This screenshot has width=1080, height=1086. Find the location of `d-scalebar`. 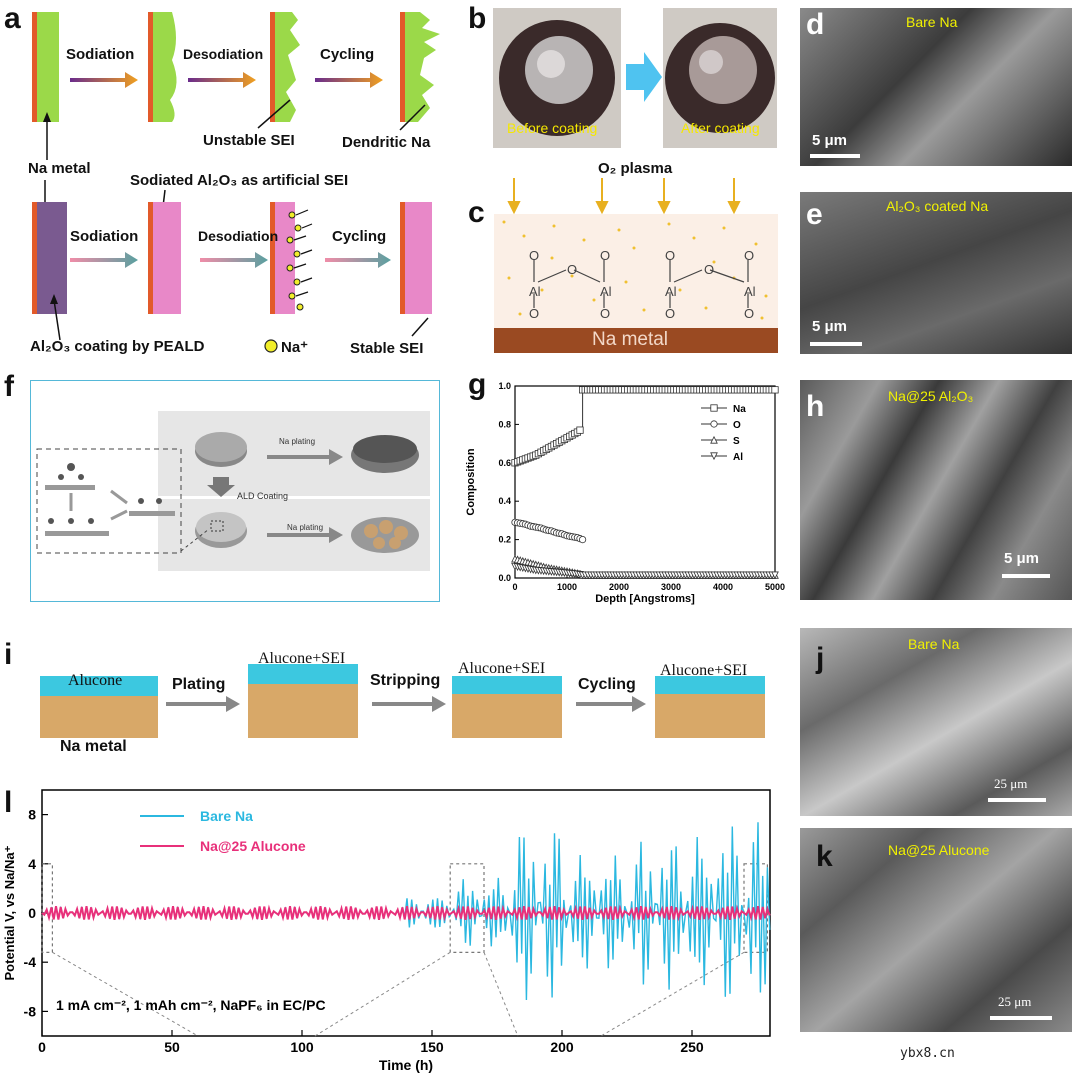

d-scalebar is located at coordinates (835, 156).